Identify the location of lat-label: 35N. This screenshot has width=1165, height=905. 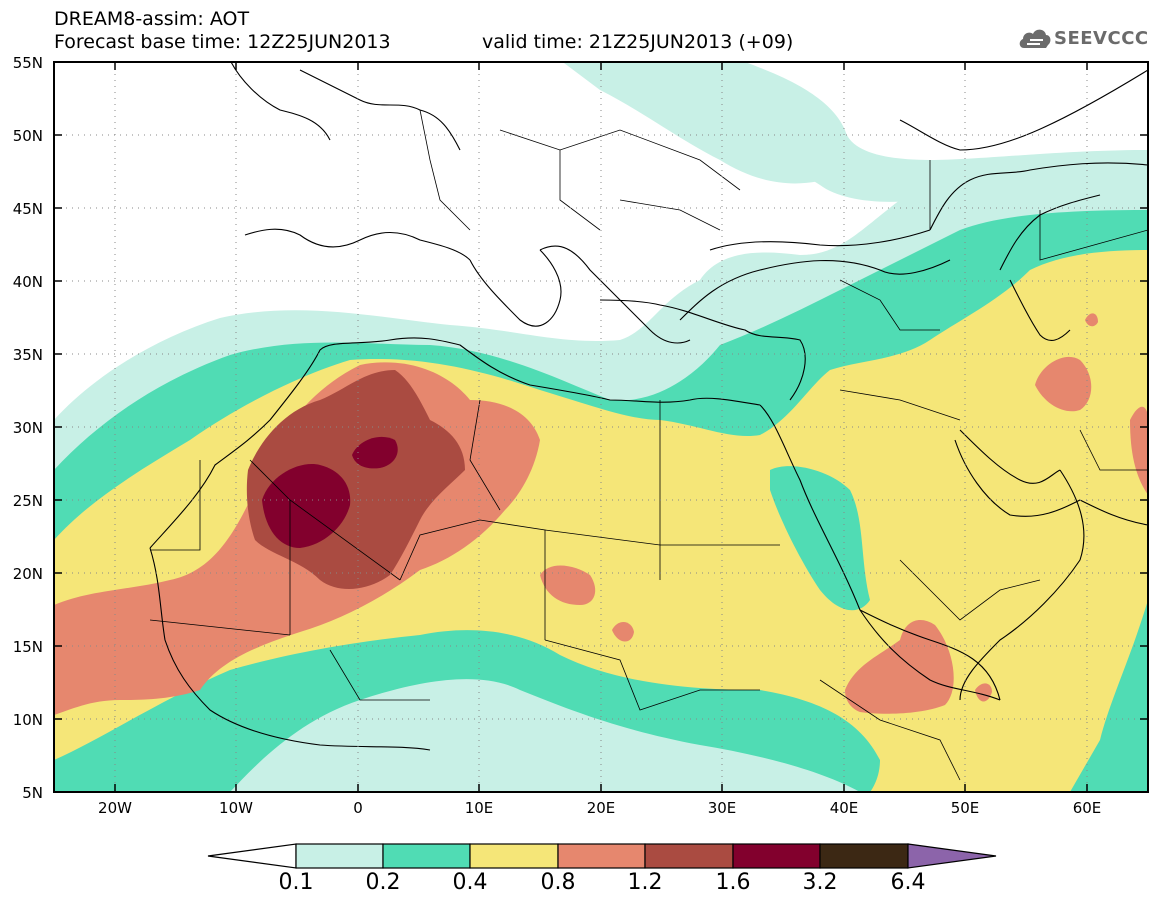
(27, 355).